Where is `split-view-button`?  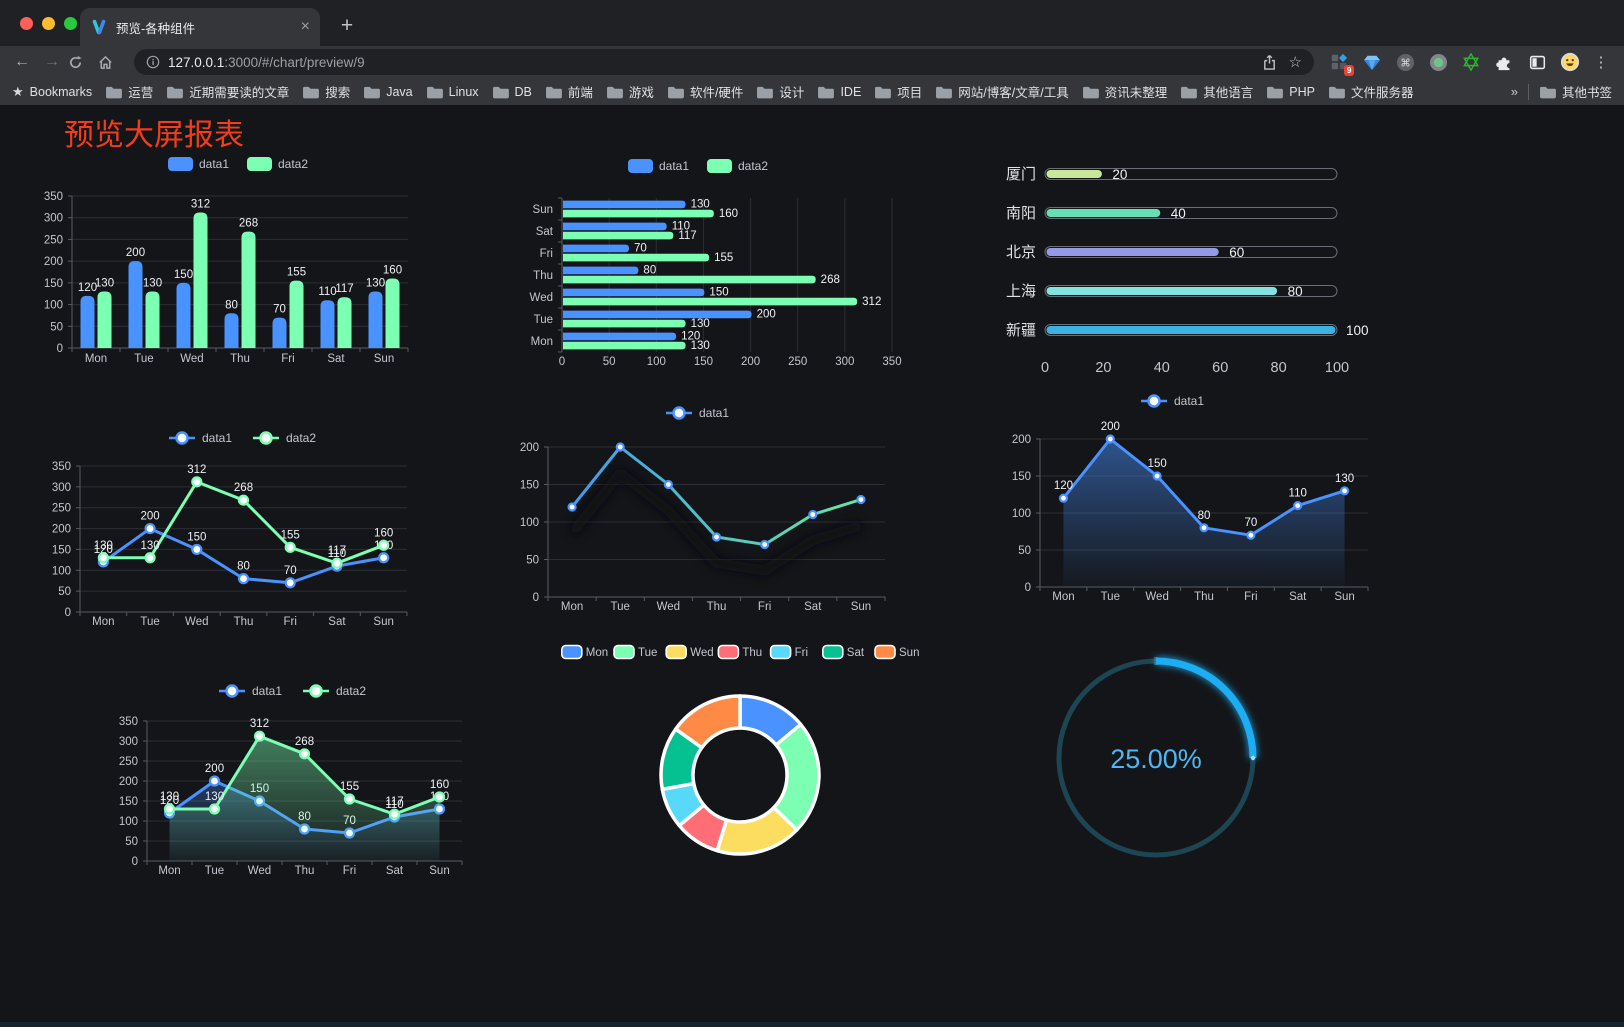
split-view-button is located at coordinates (1537, 62).